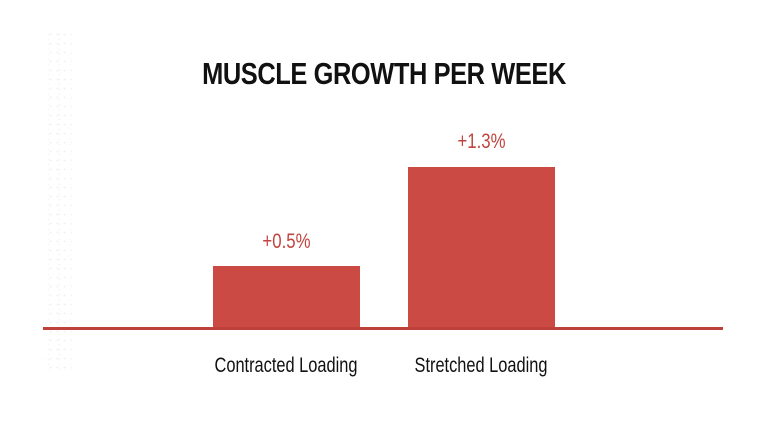 This screenshot has width=768, height=441. What do you see at coordinates (384, 73) in the screenshot?
I see `chart-title: MUSCLE GROWTH PER WEEK` at bounding box center [384, 73].